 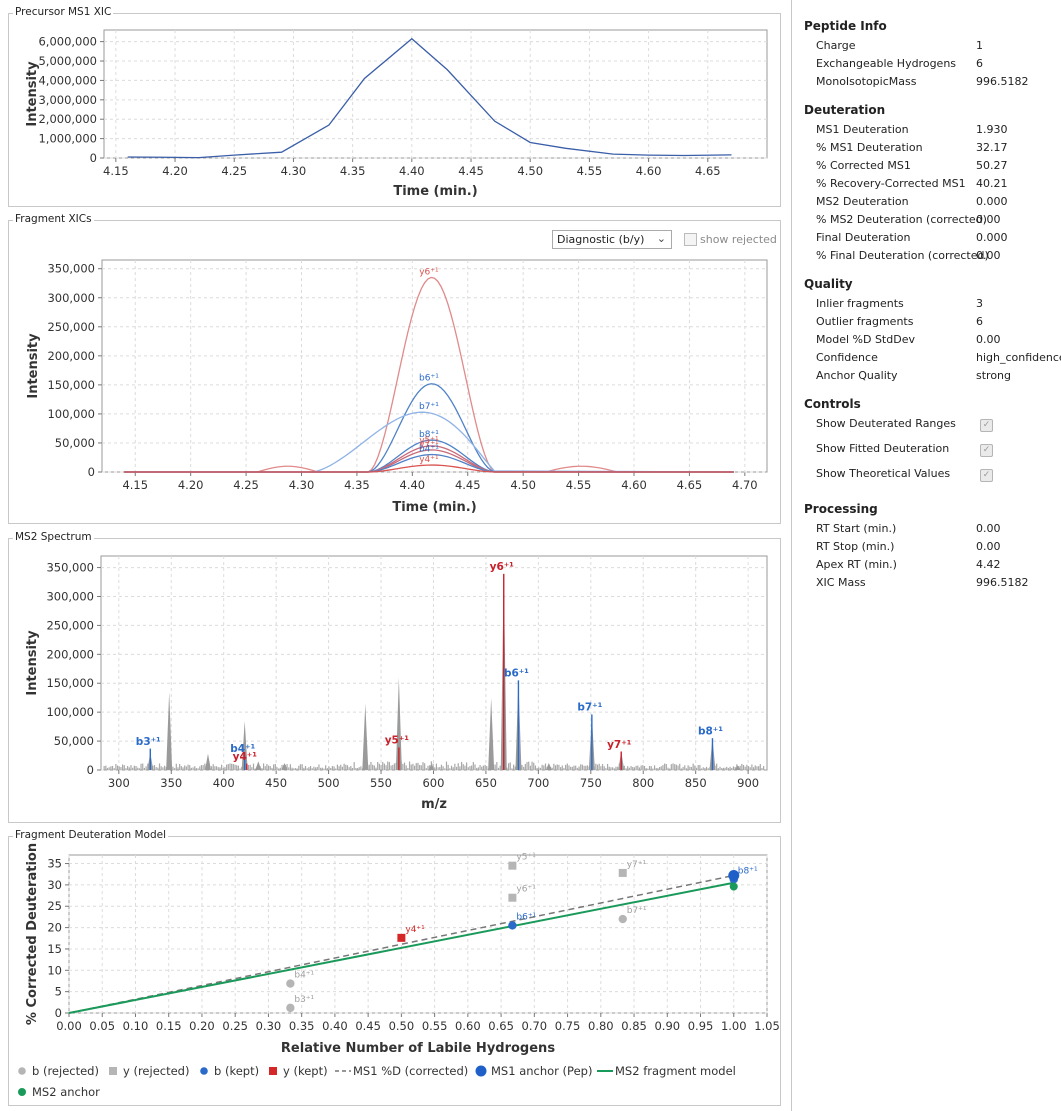 What do you see at coordinates (738, 239) in the screenshot?
I see `show-rejected-label: show rejected` at bounding box center [738, 239].